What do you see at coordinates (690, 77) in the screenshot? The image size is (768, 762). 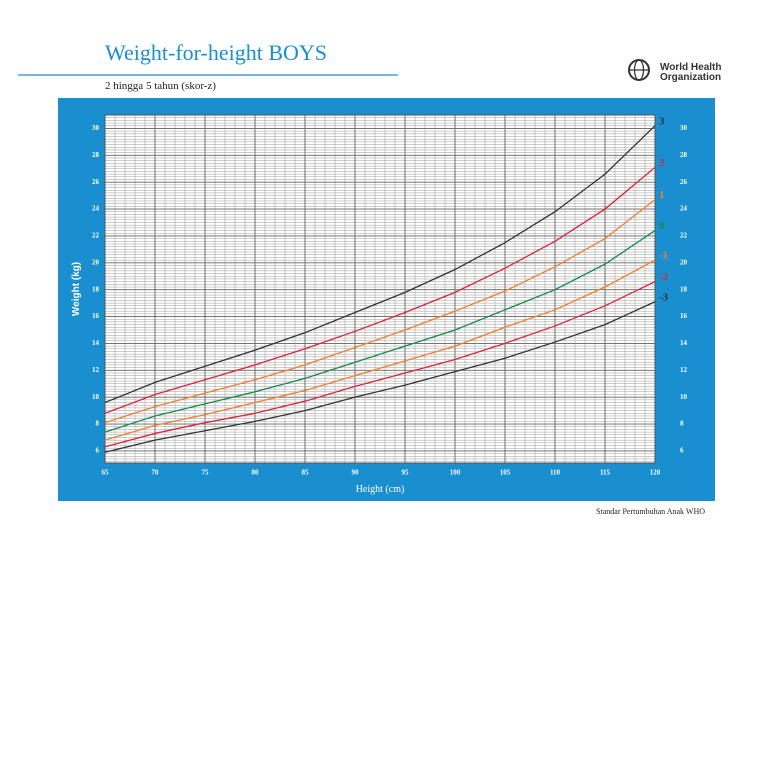 I see `logo-text: Organization` at bounding box center [690, 77].